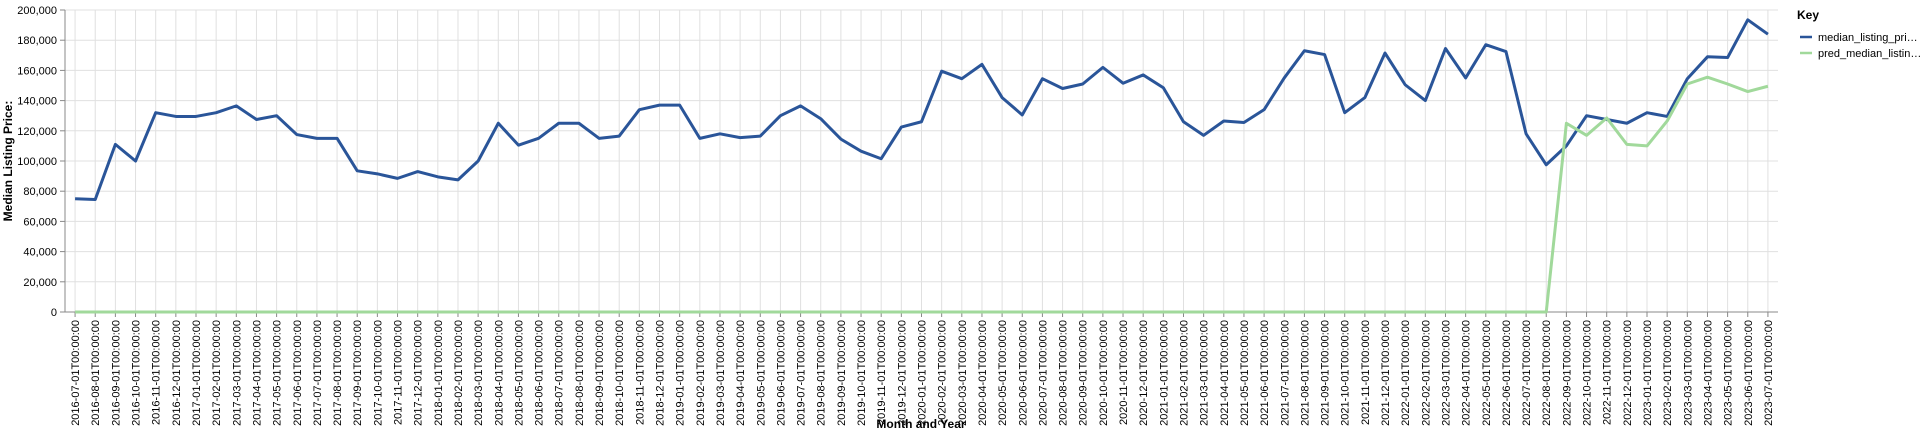 The image size is (1920, 434). Describe the element at coordinates (1205, 373) in the screenshot. I see `x-tick-label: 2021-03-01T00:00:00` at that location.